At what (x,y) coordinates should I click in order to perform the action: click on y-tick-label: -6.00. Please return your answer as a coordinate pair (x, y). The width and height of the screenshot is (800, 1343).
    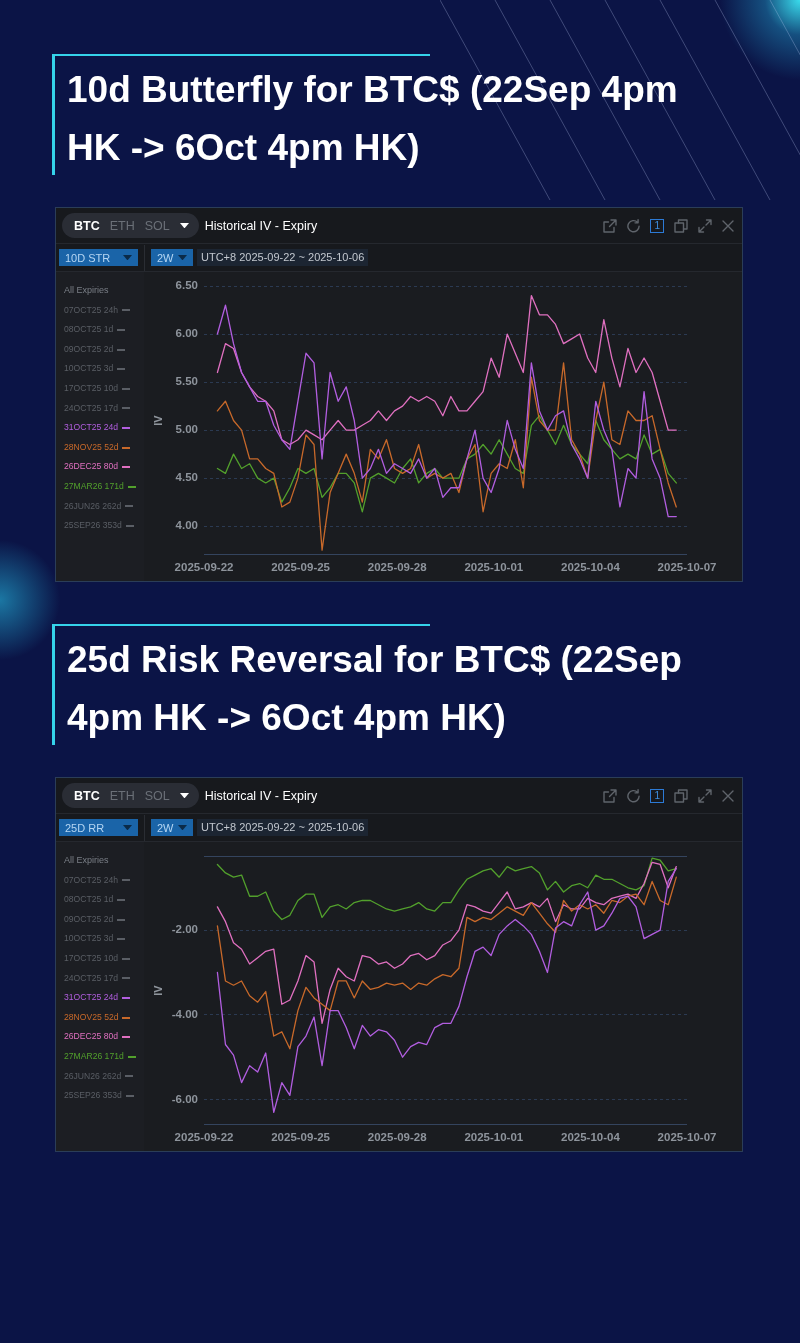
    Looking at the image, I should click on (184, 1098).